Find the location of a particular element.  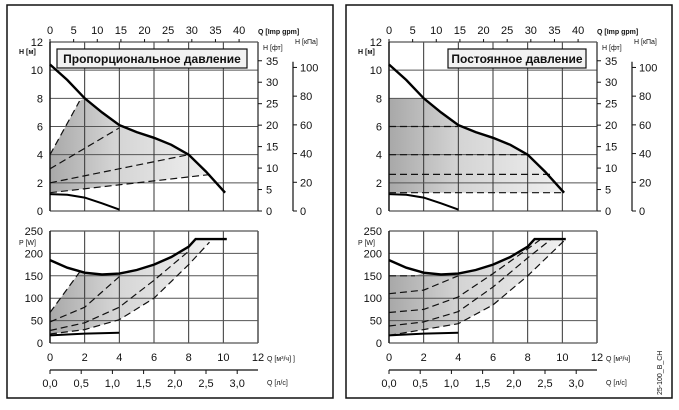

y-tick-label: 2 is located at coordinates (40, 184).